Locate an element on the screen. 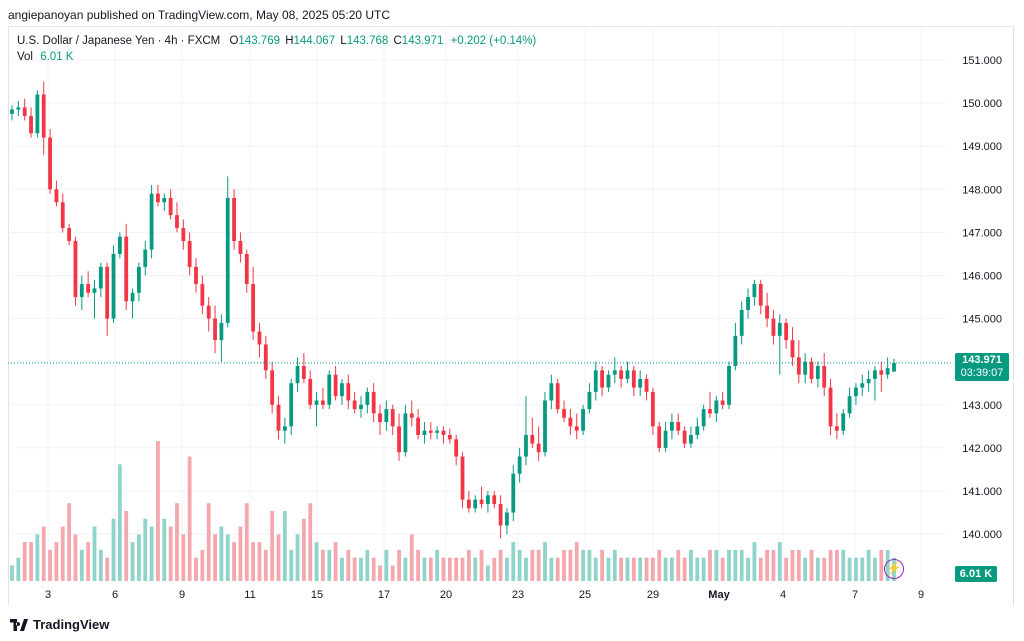 Image resolution: width=1024 pixels, height=641 pixels. y-tick-label: 147.000 is located at coordinates (982, 233).